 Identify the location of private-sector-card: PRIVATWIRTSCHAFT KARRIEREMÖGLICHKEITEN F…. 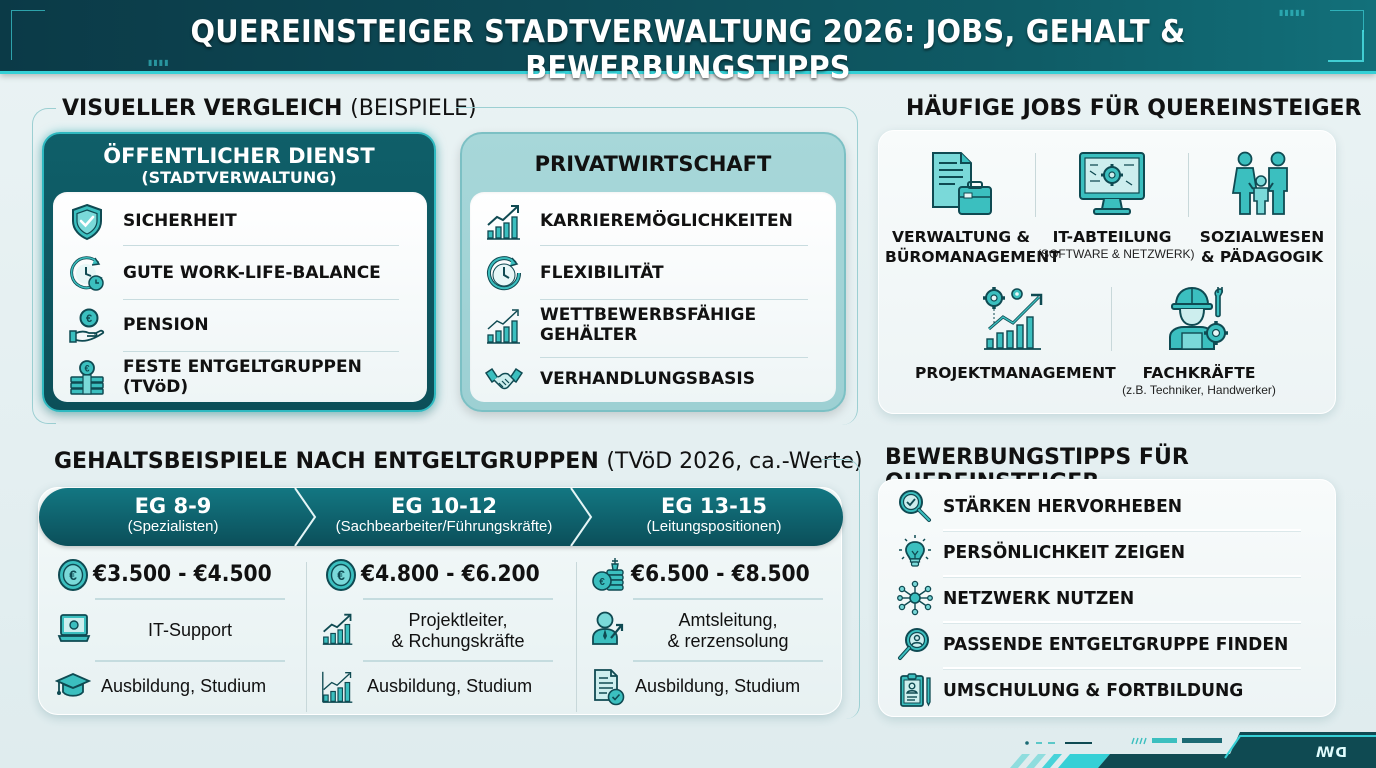
(653, 272).